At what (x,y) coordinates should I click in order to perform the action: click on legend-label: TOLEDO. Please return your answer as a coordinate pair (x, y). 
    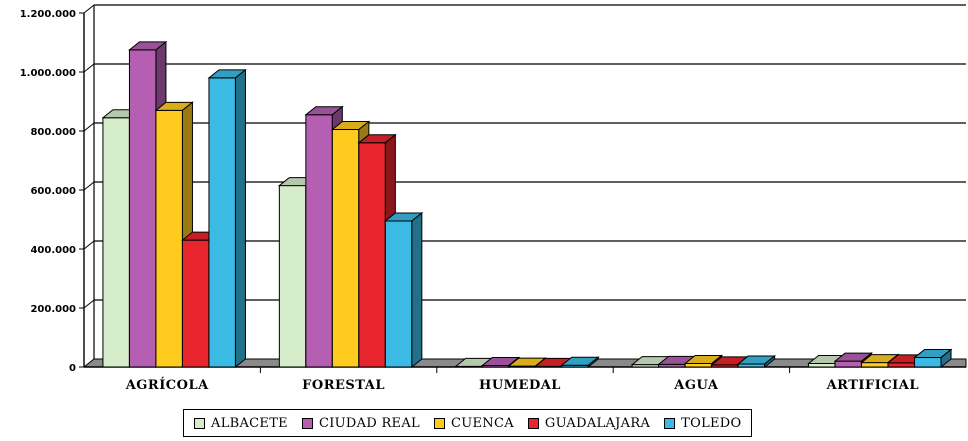
    Looking at the image, I should click on (711, 423).